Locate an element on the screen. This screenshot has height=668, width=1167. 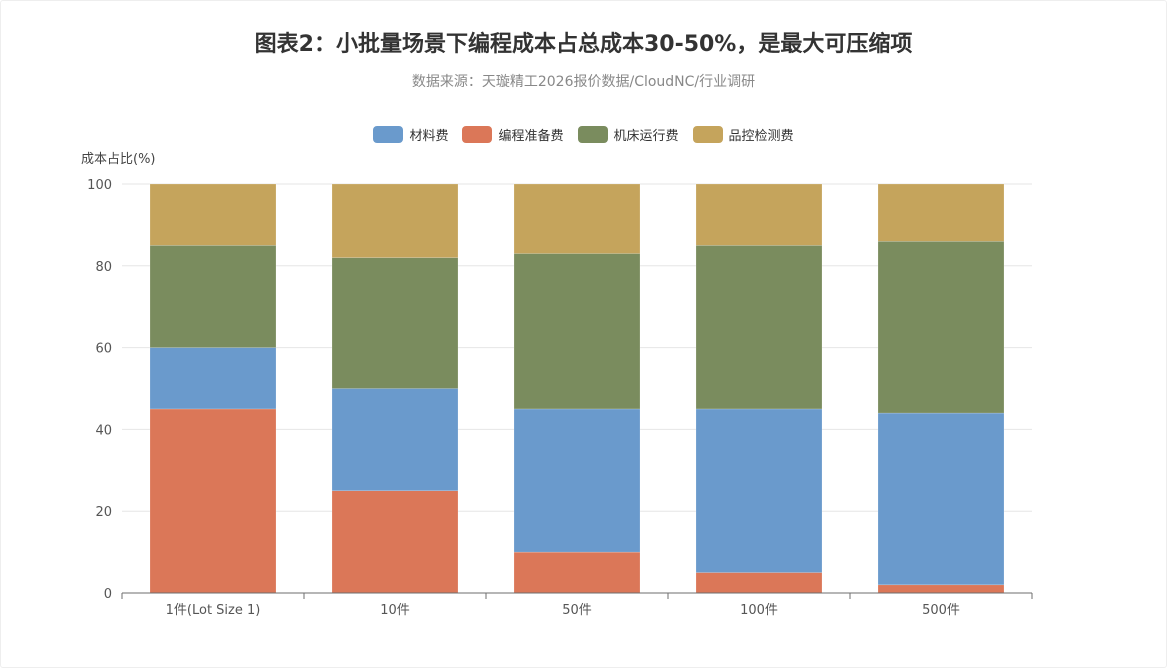
legend-item: 材料费 is located at coordinates (410, 134).